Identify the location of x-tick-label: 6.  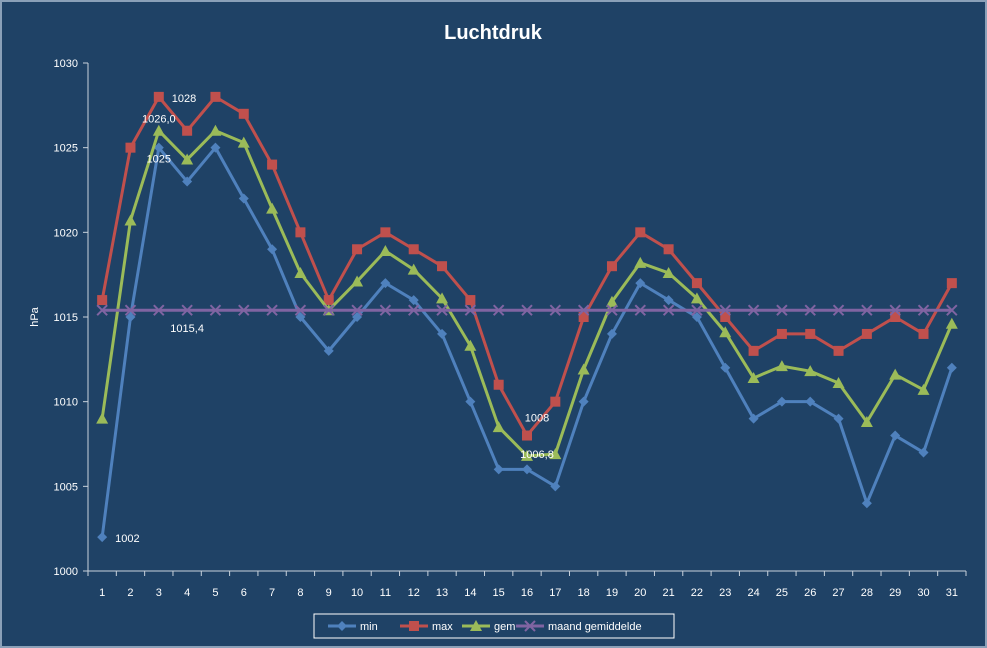
(244, 593).